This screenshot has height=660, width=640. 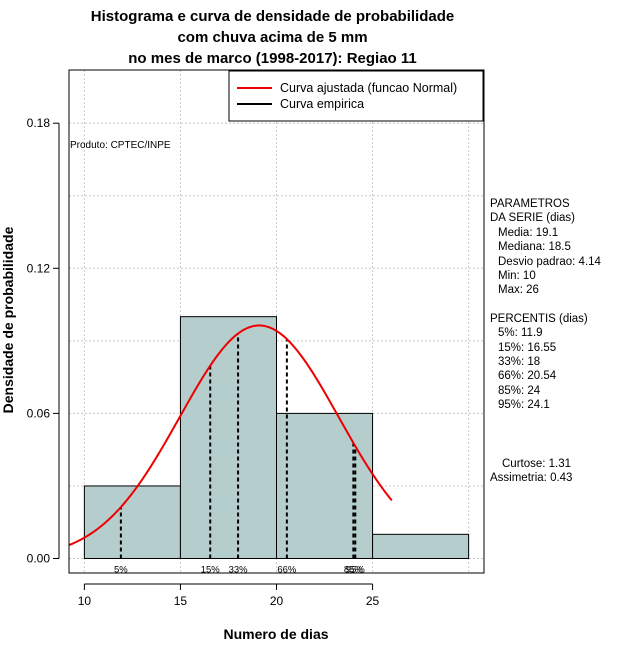 I want to click on x-tick-label: 25, so click(x=373, y=601).